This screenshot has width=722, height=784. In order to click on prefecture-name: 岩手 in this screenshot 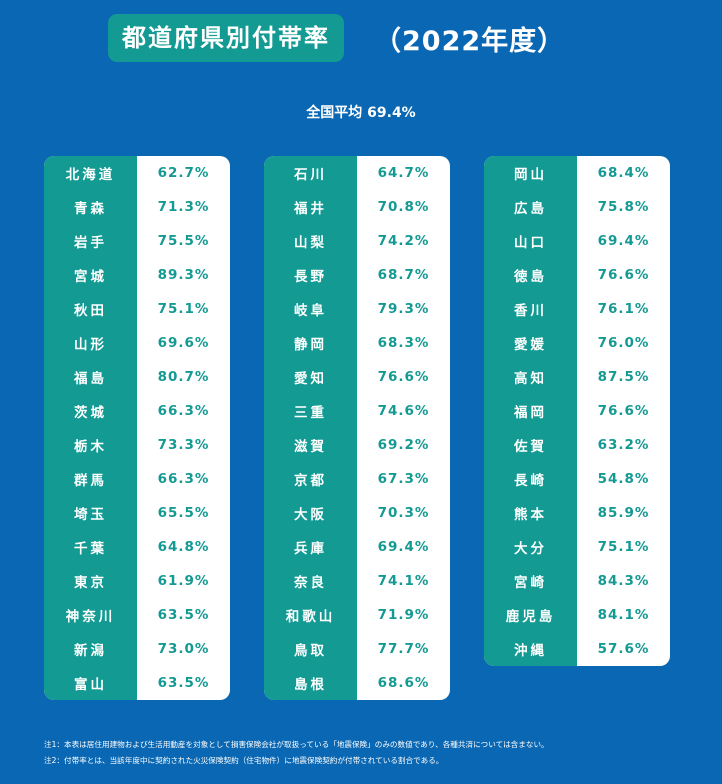, I will do `click(90, 243)`.